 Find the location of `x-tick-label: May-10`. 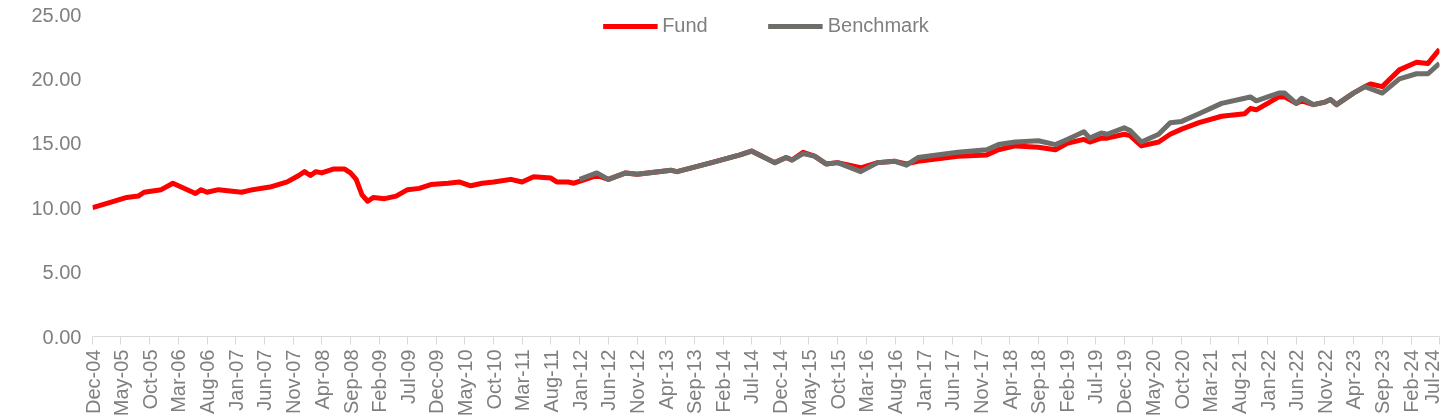

x-tick-label: May-10 is located at coordinates (464, 383).